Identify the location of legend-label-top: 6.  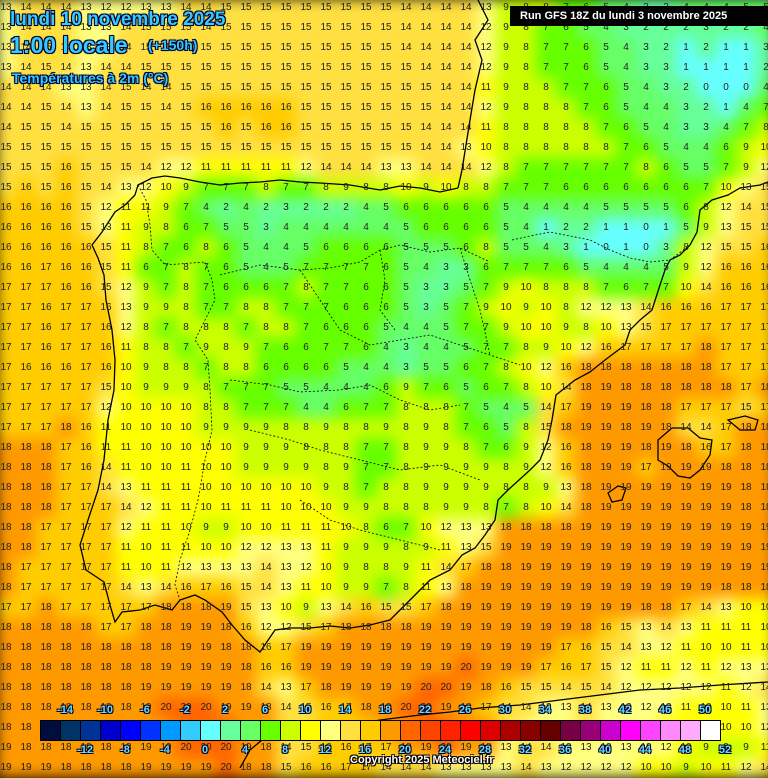
(265, 710).